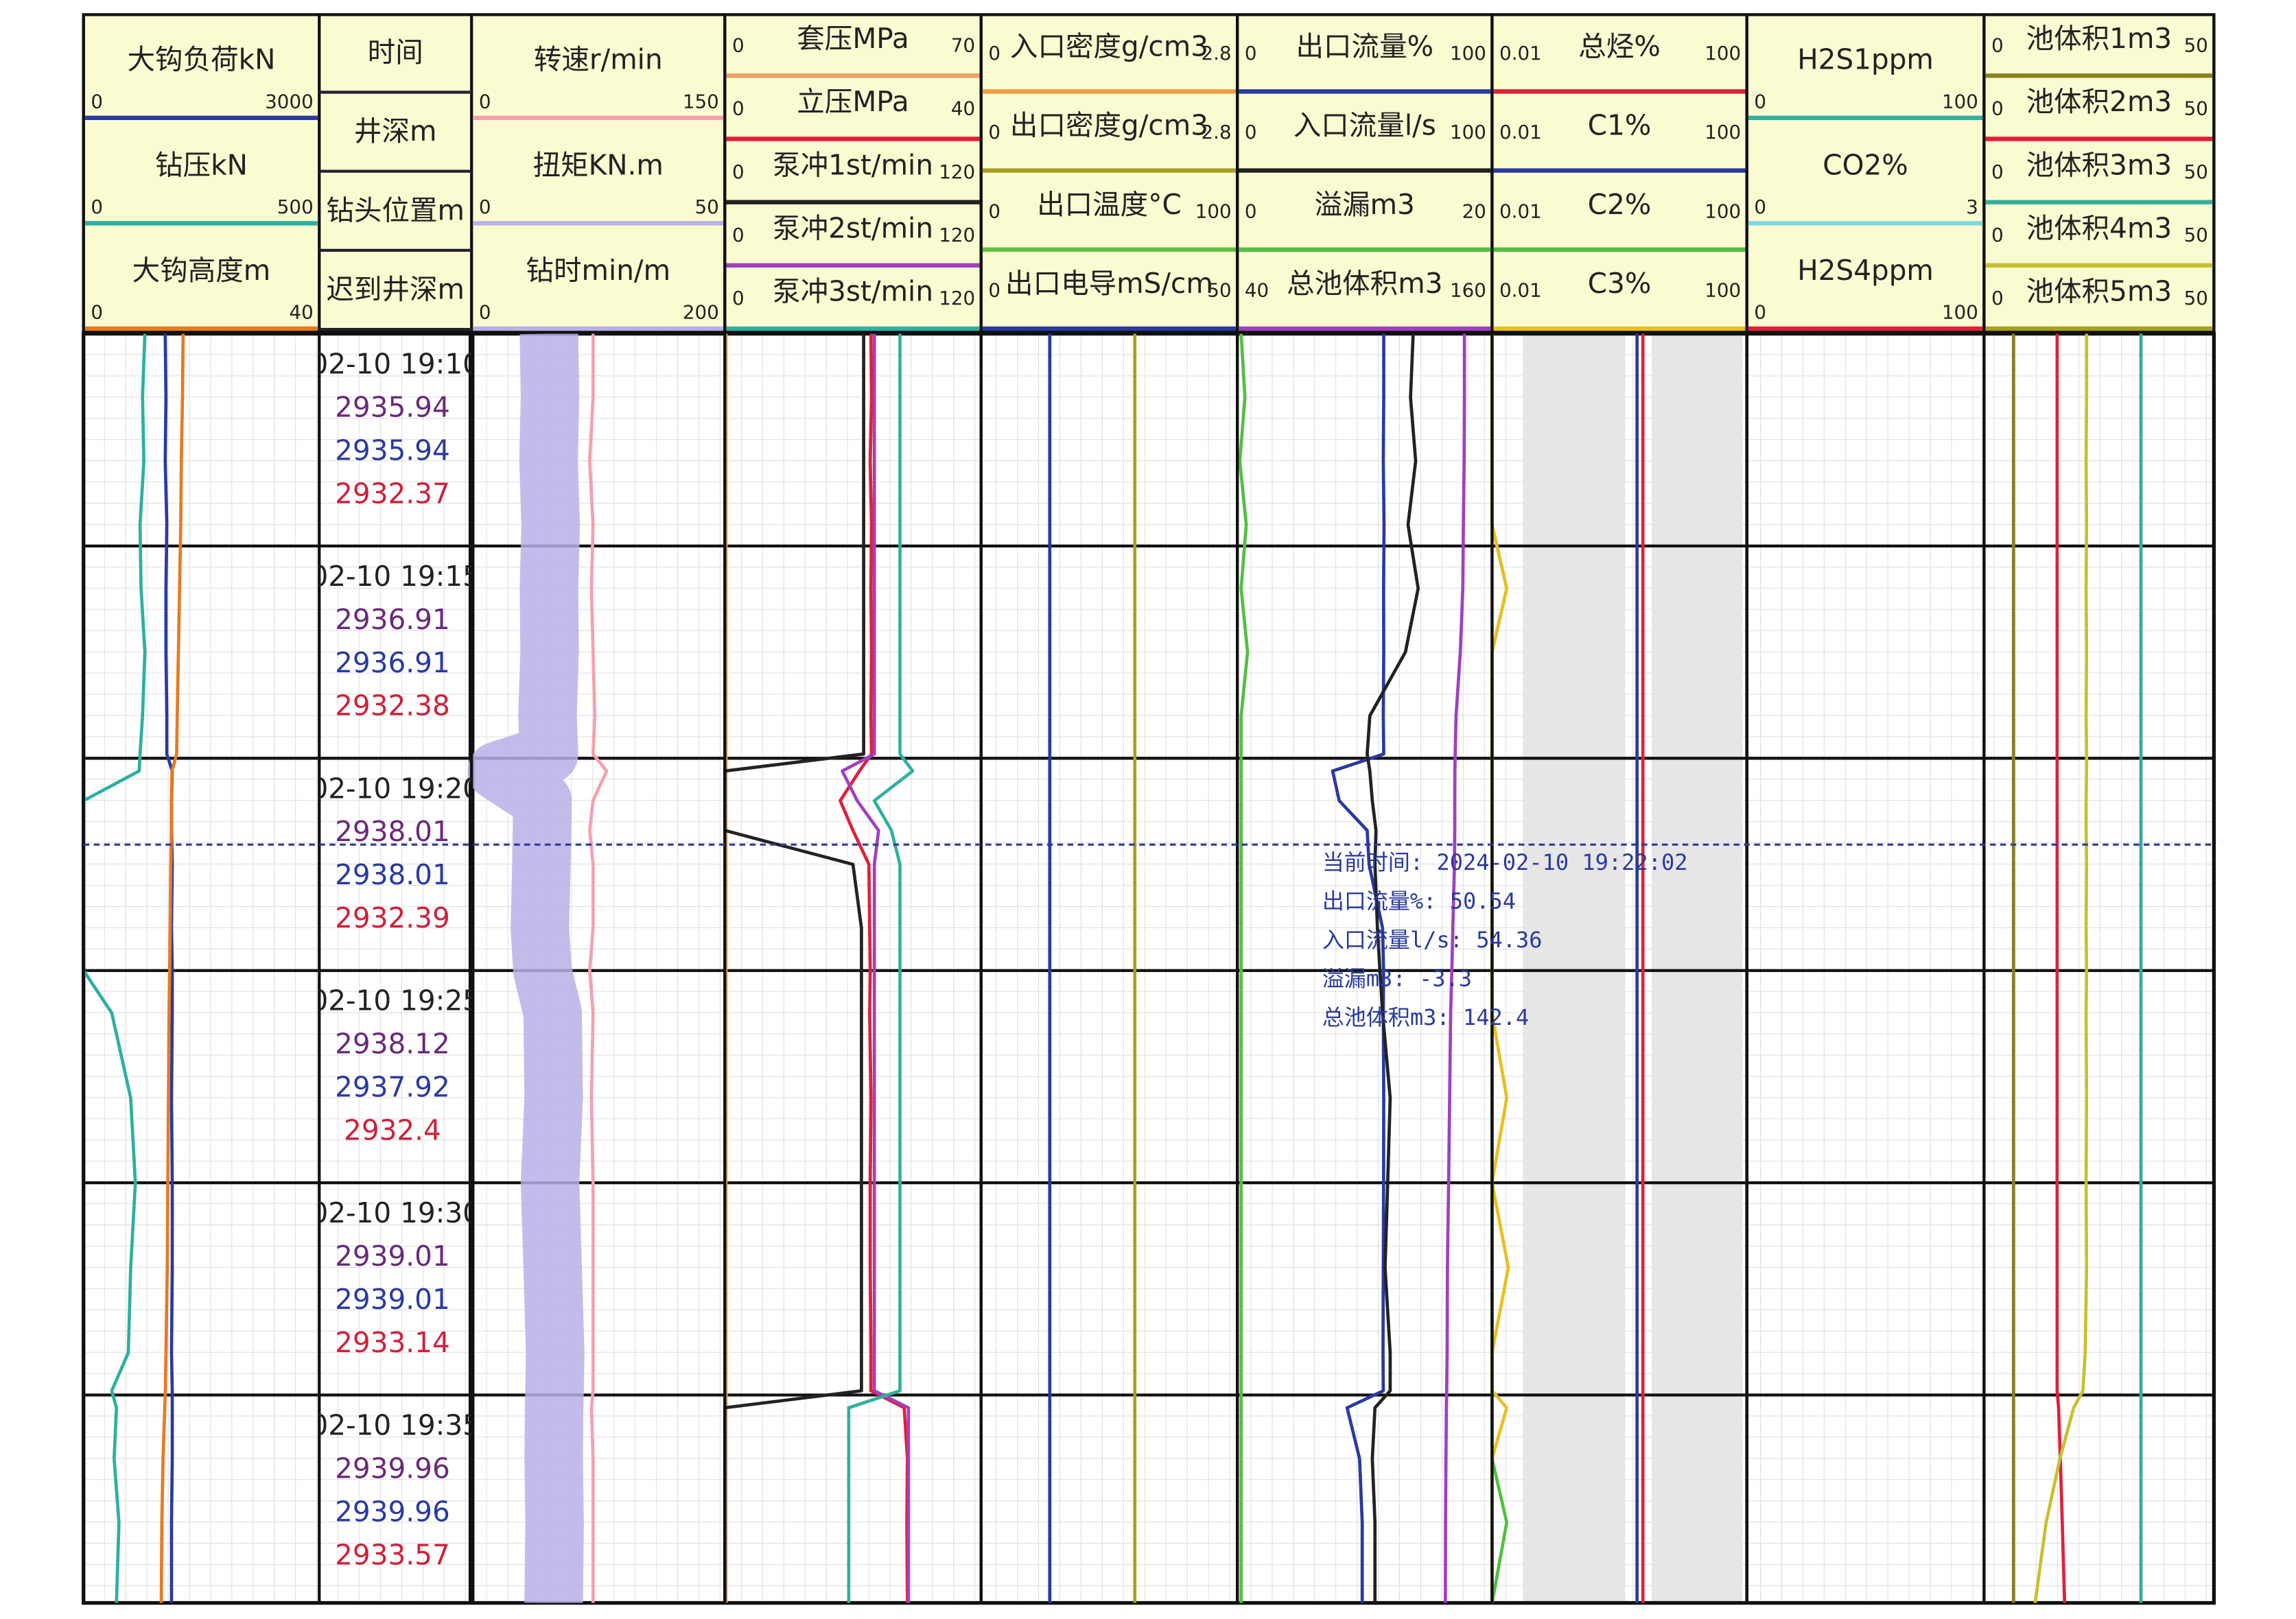  What do you see at coordinates (853, 102) in the screenshot?
I see `header-label: 立压MPa` at bounding box center [853, 102].